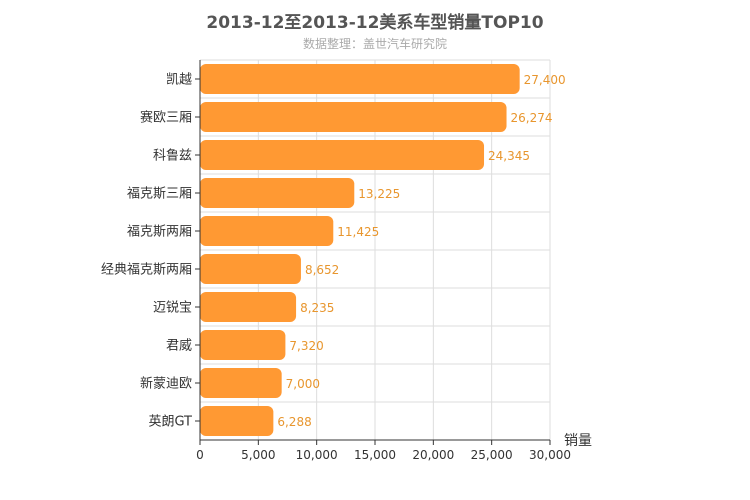 This screenshot has height=500, width=750. What do you see at coordinates (509, 156) in the screenshot?
I see `value-label: 24,345` at bounding box center [509, 156].